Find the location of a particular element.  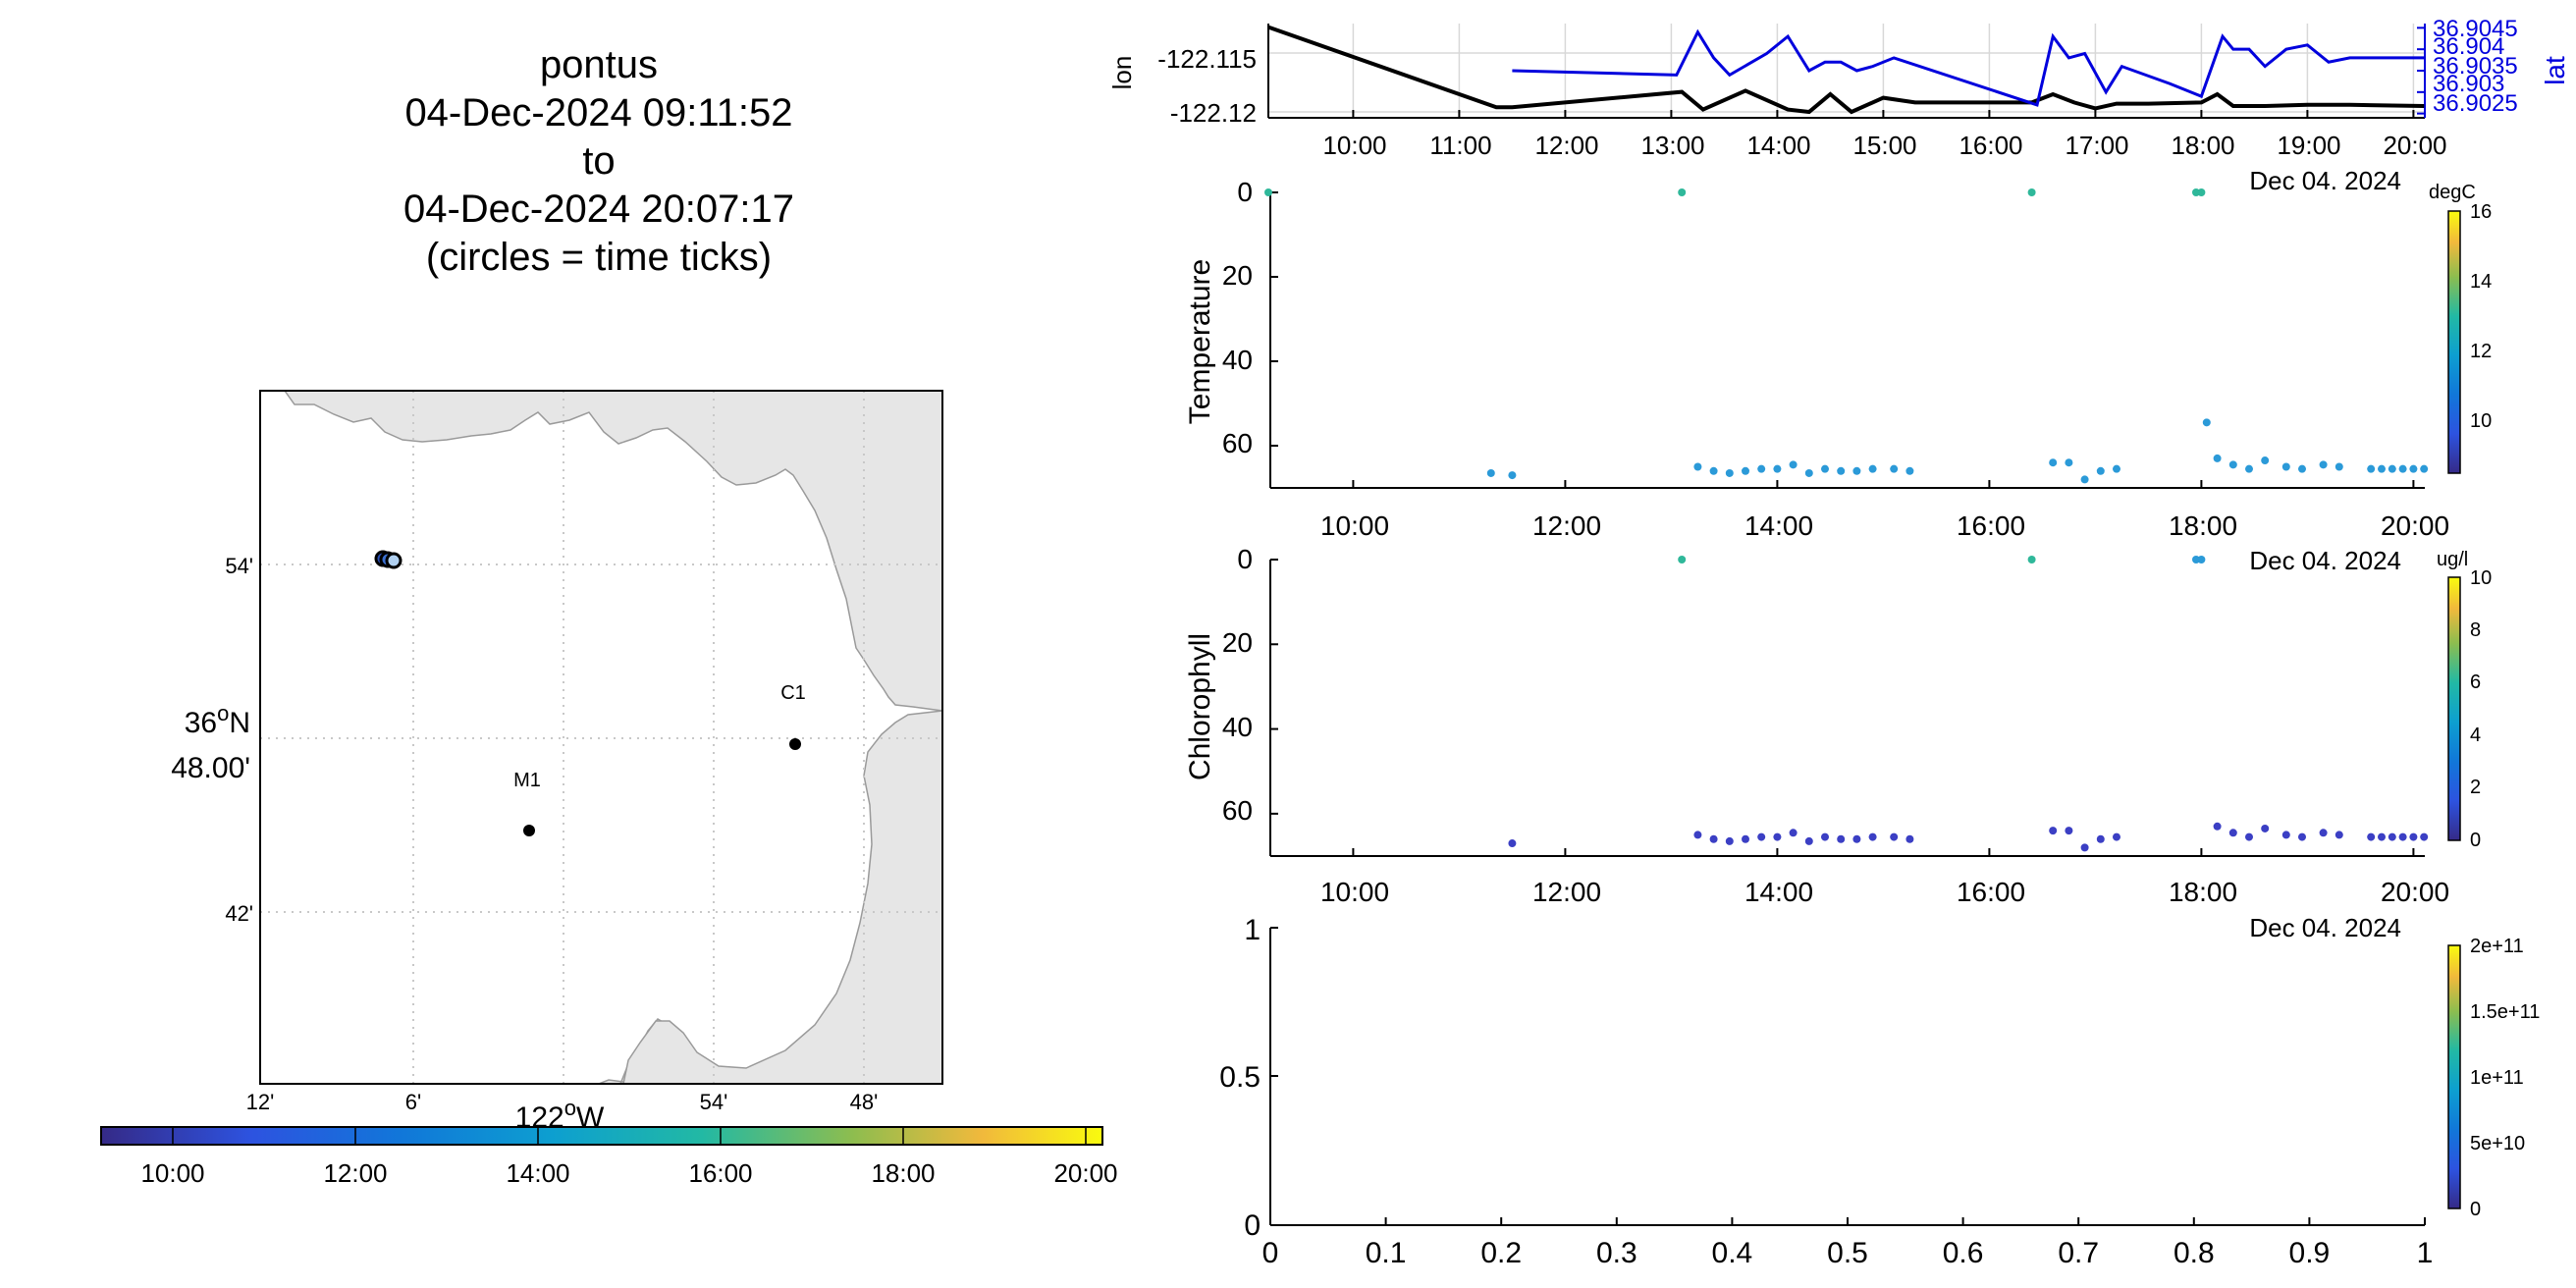

station-label: C1 is located at coordinates (793, 693).